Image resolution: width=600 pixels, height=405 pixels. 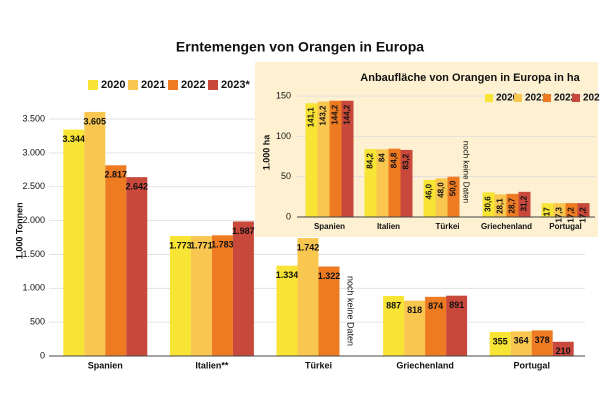 What do you see at coordinates (521, 341) in the screenshot?
I see `value-label: 364` at bounding box center [521, 341].